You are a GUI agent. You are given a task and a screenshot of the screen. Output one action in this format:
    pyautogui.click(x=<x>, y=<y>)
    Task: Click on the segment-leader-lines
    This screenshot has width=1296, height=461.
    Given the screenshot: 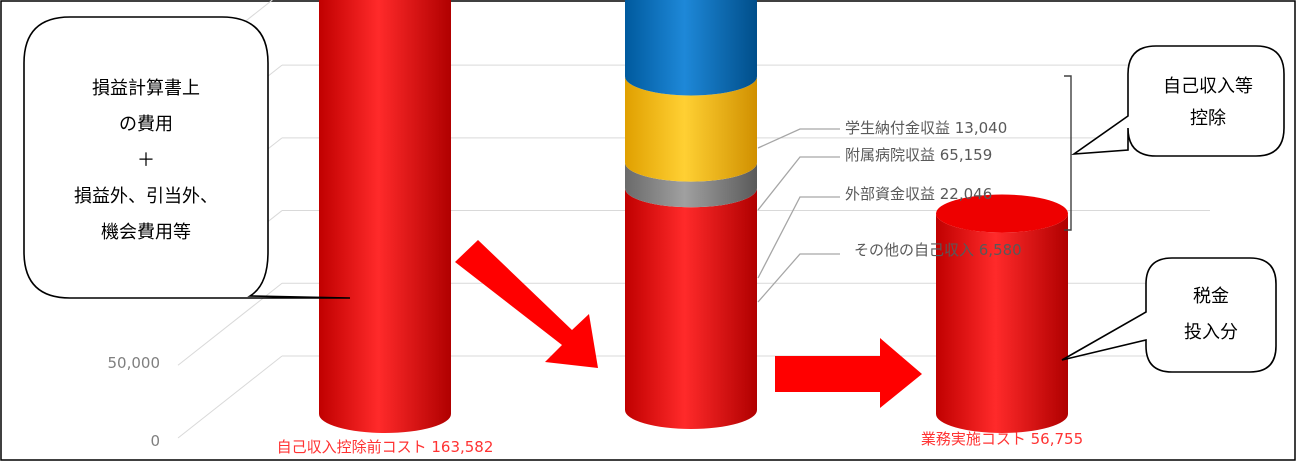 What is the action you would take?
    pyautogui.click(x=798, y=215)
    